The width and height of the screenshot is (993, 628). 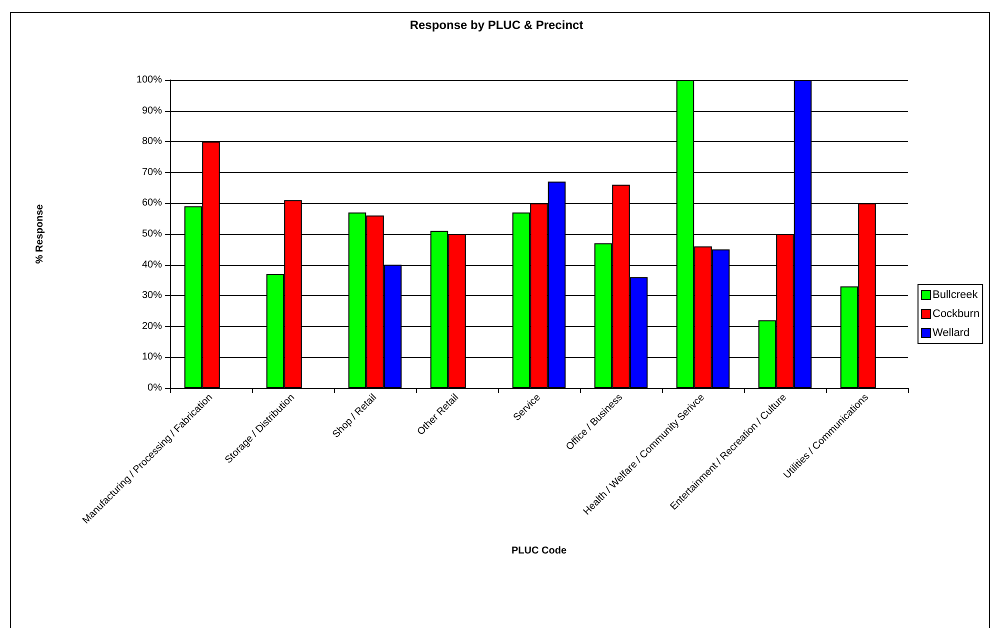 What do you see at coordinates (152, 357) in the screenshot?
I see `y-tick-label: 10%` at bounding box center [152, 357].